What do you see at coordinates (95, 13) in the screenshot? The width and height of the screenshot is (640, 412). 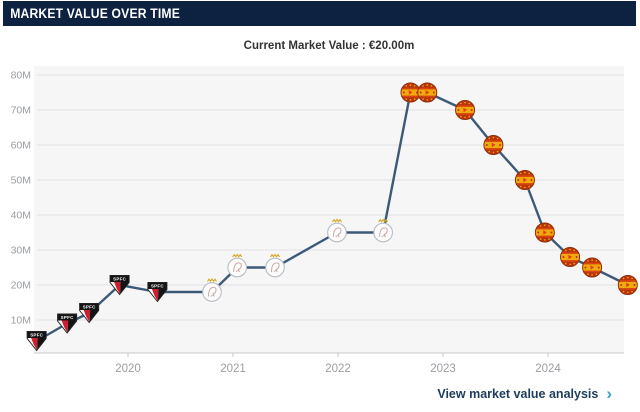 I see `widget-title: MARKET VALUE OVER TIME` at bounding box center [95, 13].